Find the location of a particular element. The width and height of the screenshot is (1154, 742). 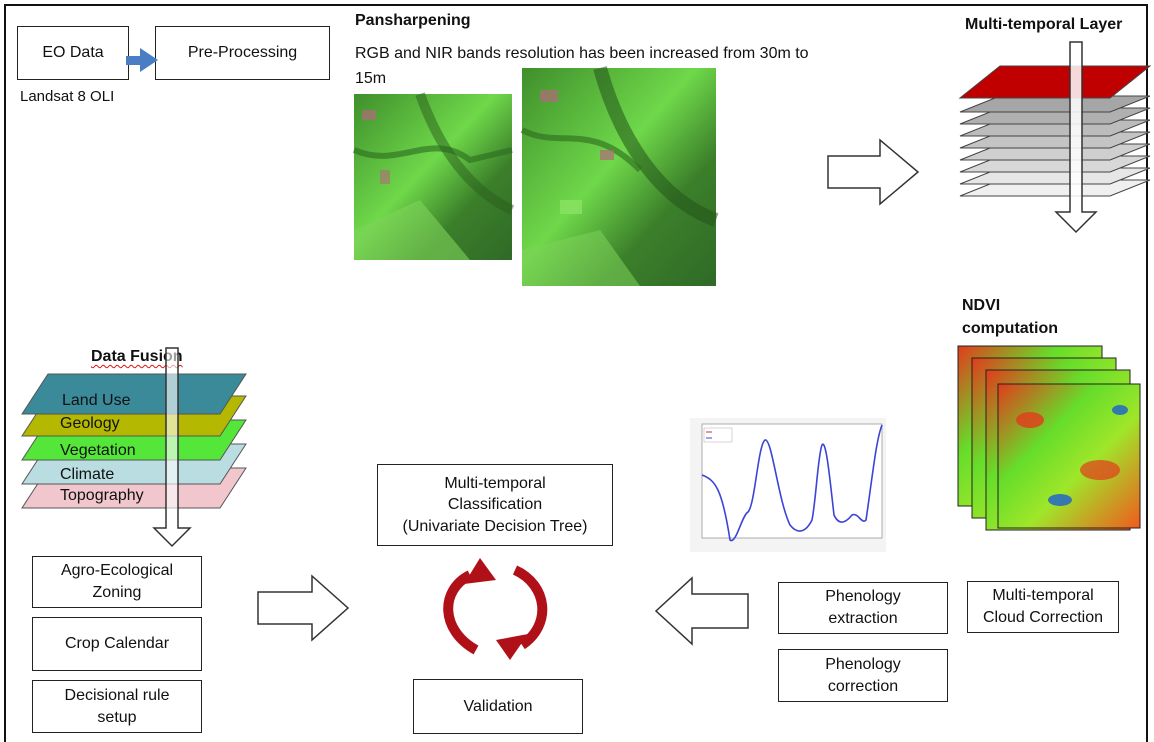

hollow-arrow-down-fusion-icon is located at coordinates (172, 447).